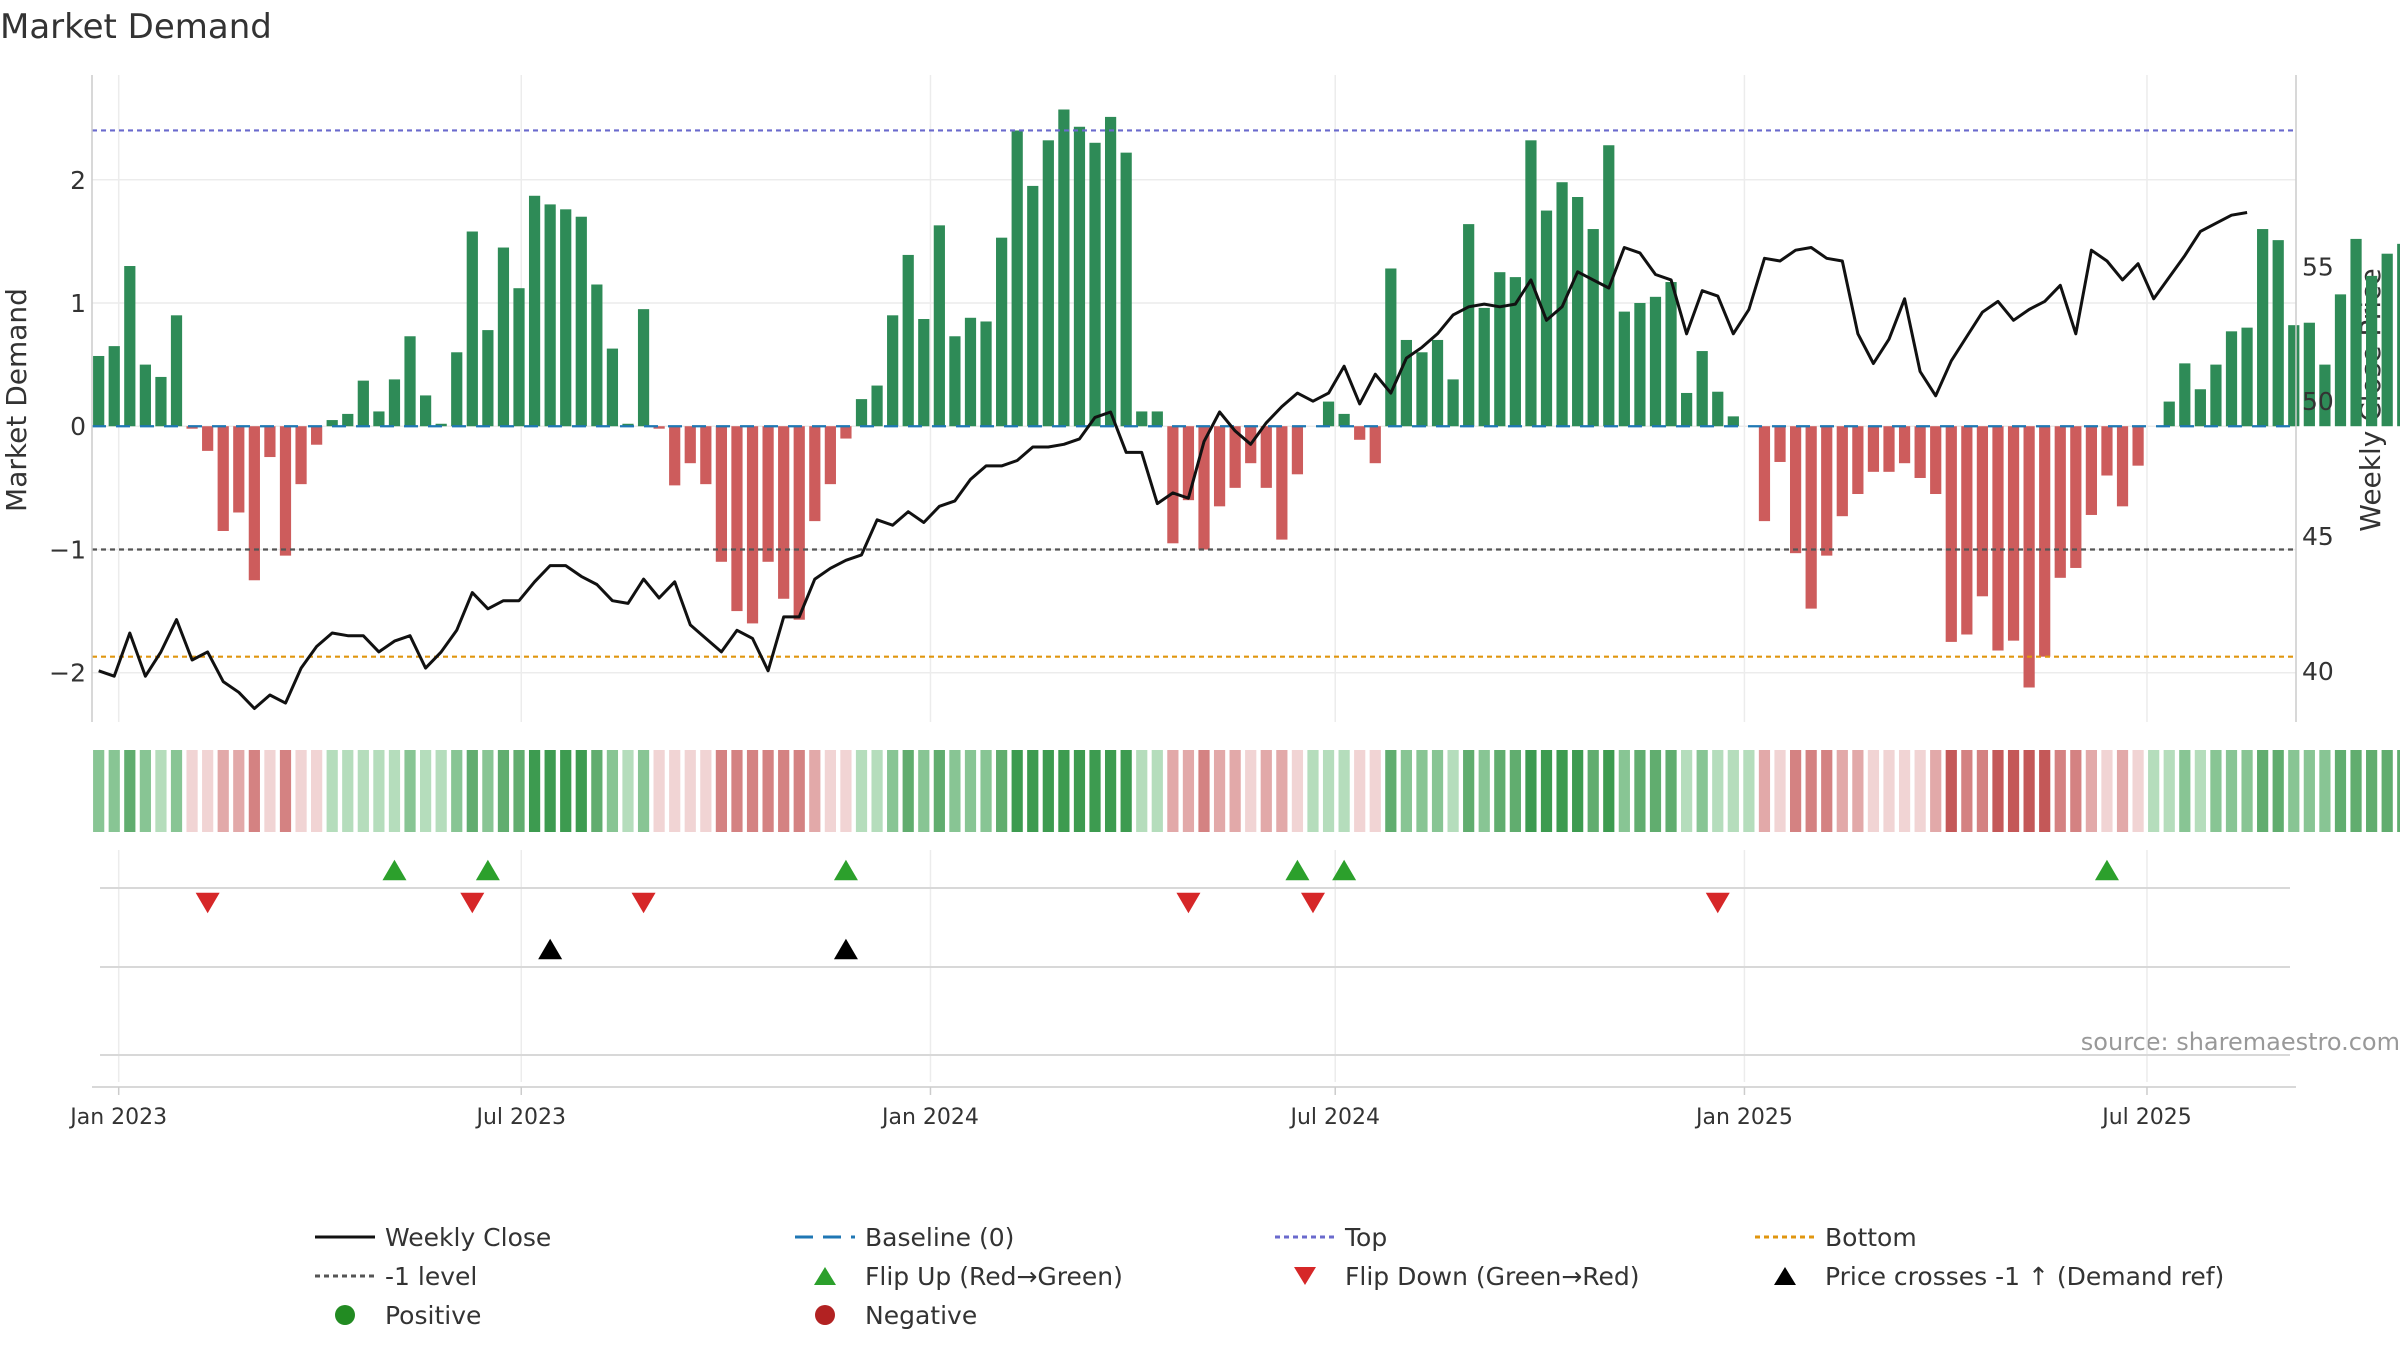 Image resolution: width=2400 pixels, height=1354 pixels. Describe the element at coordinates (1718, 903) in the screenshot. I see `flip-down-marker` at that location.